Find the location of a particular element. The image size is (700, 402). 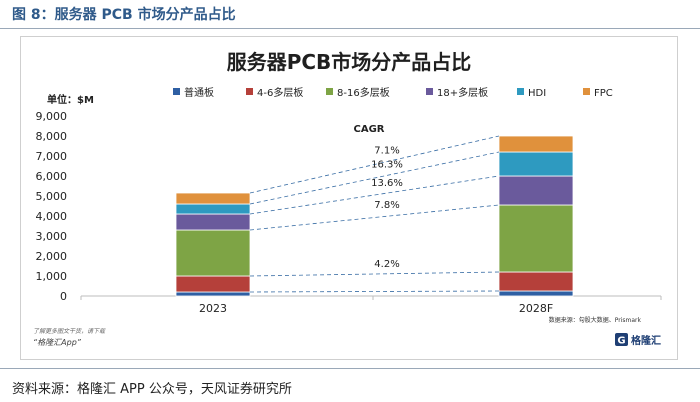

legend-label: HDI is located at coordinates (537, 93).